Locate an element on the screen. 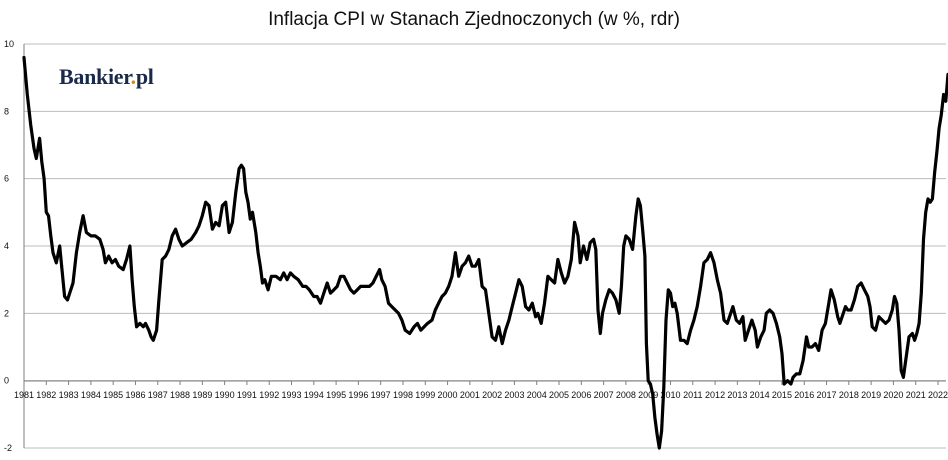  y-tick-label: -2 is located at coordinates (8, 448).